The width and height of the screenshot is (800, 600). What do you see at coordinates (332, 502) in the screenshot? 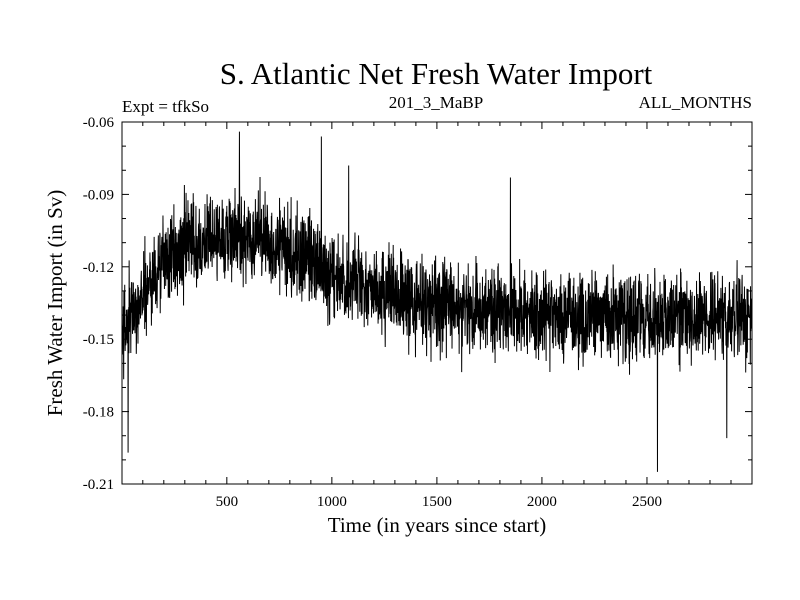
I see `x-tick-label: 1000` at bounding box center [332, 502].